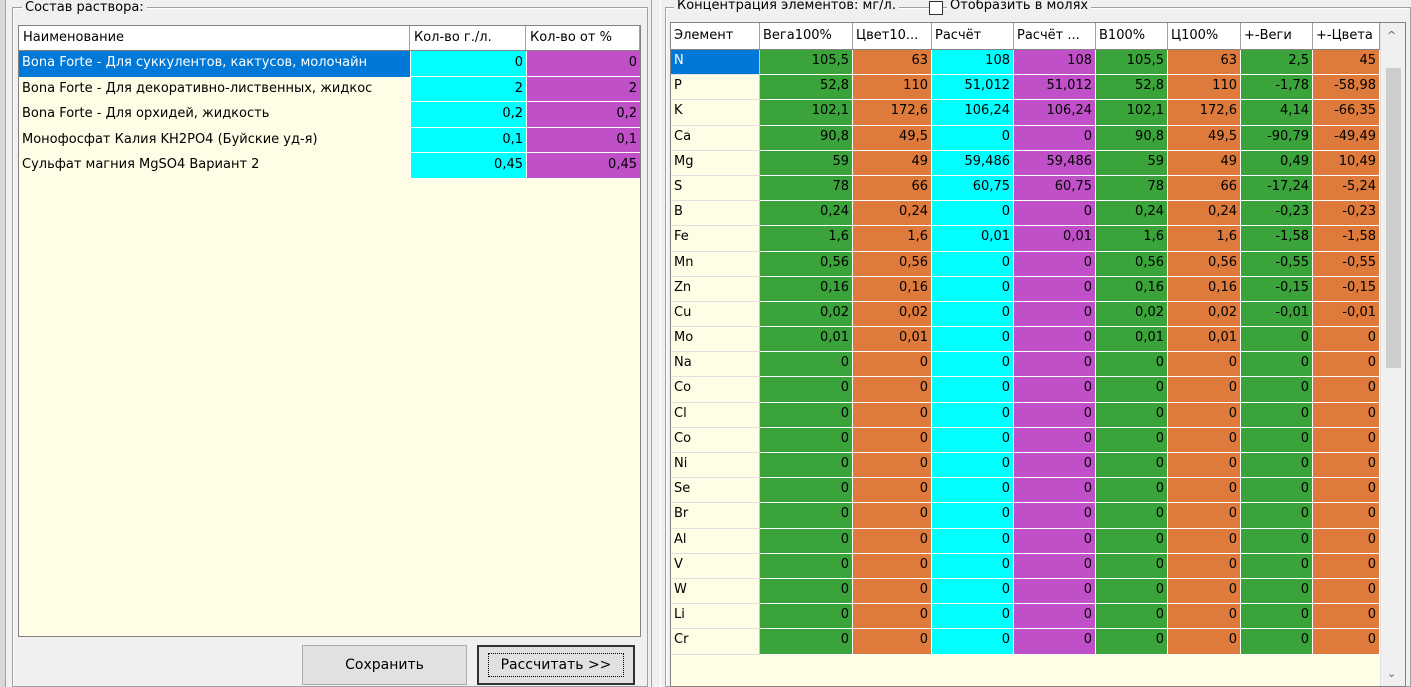  I want to click on concentration-value-cell: 66, so click(892, 188).